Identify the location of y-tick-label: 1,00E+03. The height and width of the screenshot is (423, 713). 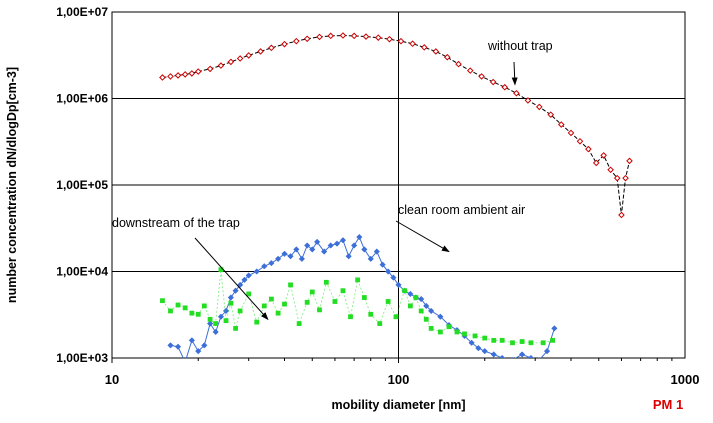
(82, 358).